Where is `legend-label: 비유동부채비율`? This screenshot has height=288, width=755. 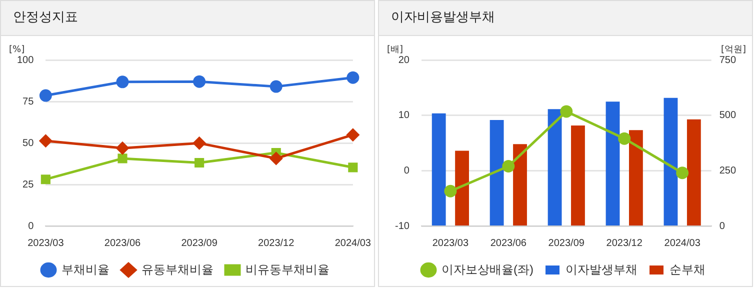 legend-label: 비유동부채비율 is located at coordinates (288, 269).